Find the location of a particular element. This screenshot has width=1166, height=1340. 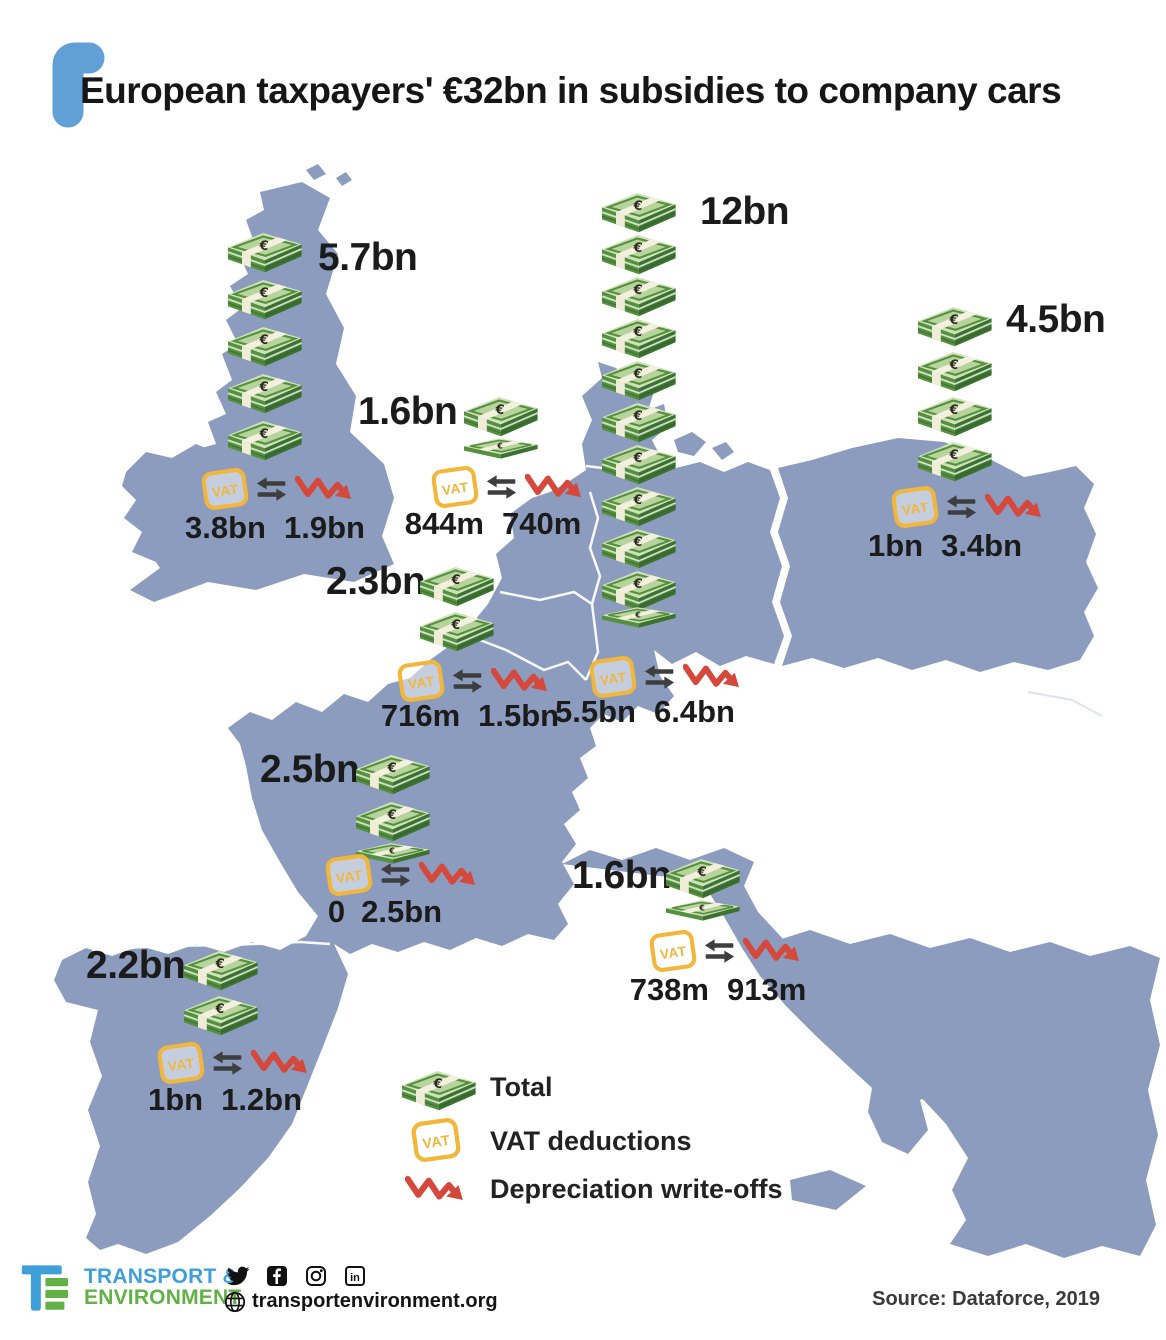

country-values: 1bn 3.4bn is located at coordinates (945, 546).